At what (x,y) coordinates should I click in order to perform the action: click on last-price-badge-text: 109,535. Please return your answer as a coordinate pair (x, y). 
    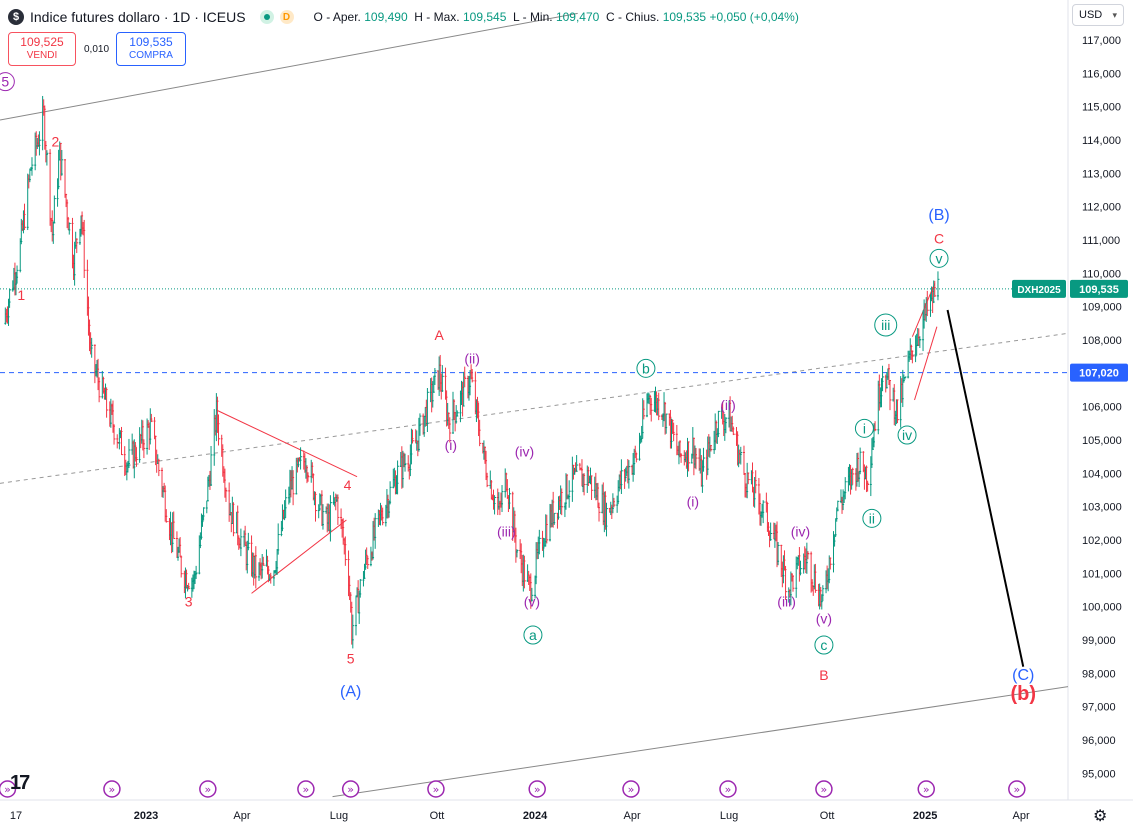
    Looking at the image, I should click on (1099, 290).